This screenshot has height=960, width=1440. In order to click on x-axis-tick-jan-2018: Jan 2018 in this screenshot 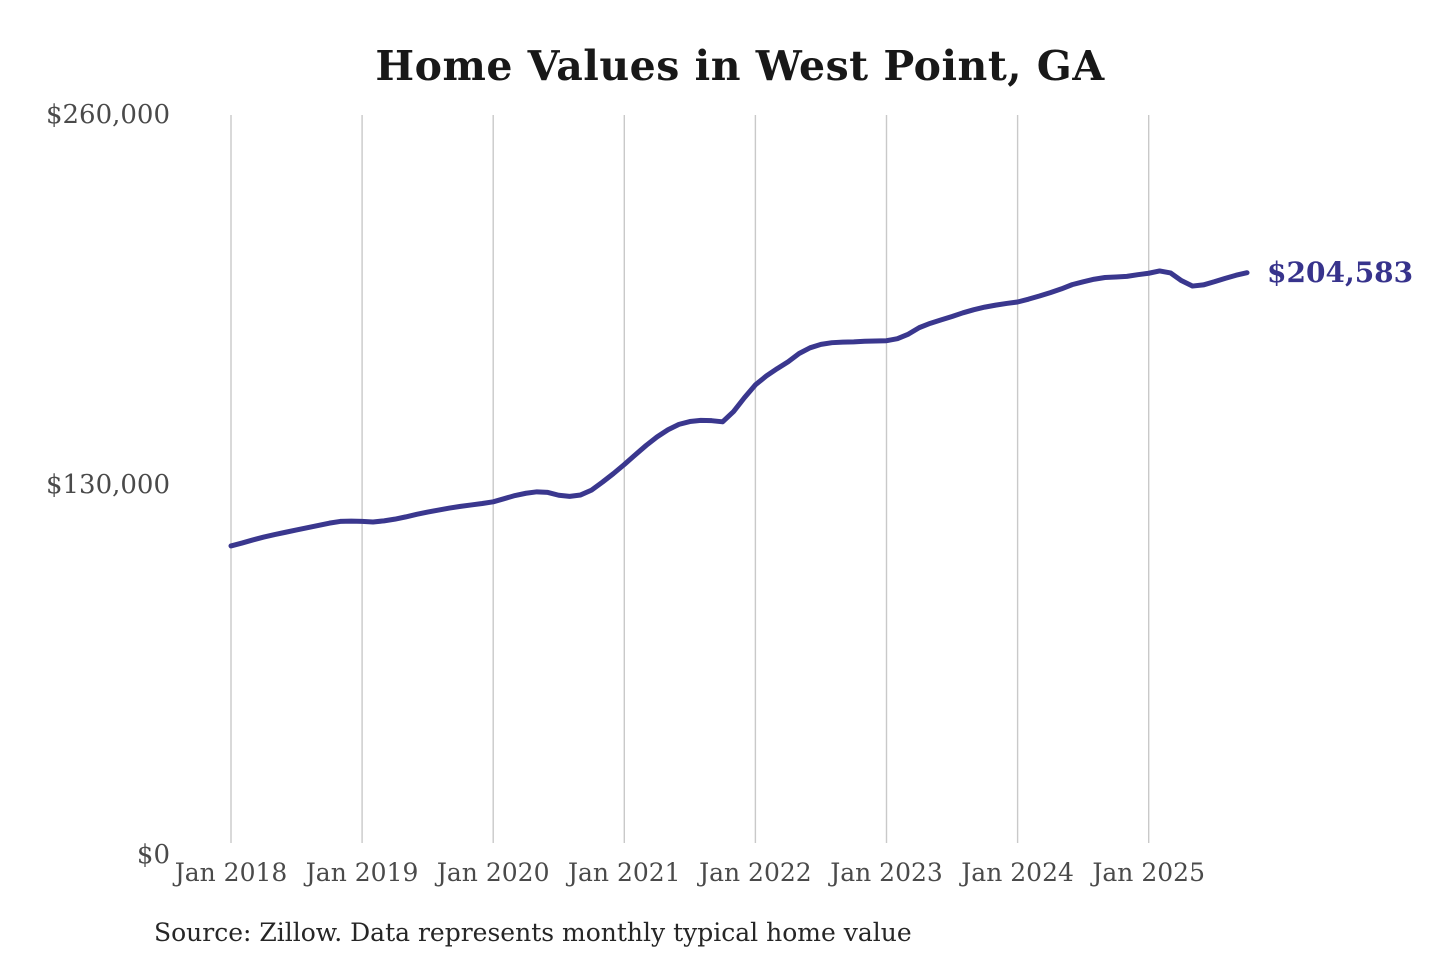, I will do `click(231, 872)`.